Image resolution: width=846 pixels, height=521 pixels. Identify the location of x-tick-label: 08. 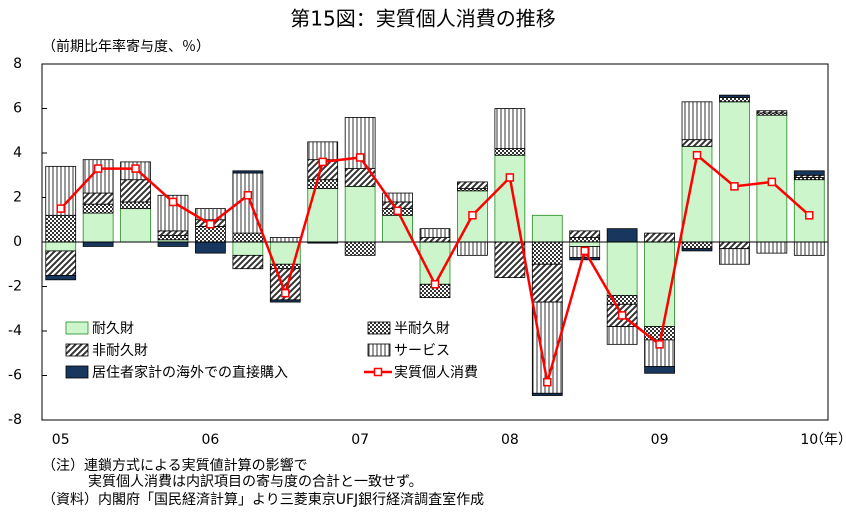
(510, 440).